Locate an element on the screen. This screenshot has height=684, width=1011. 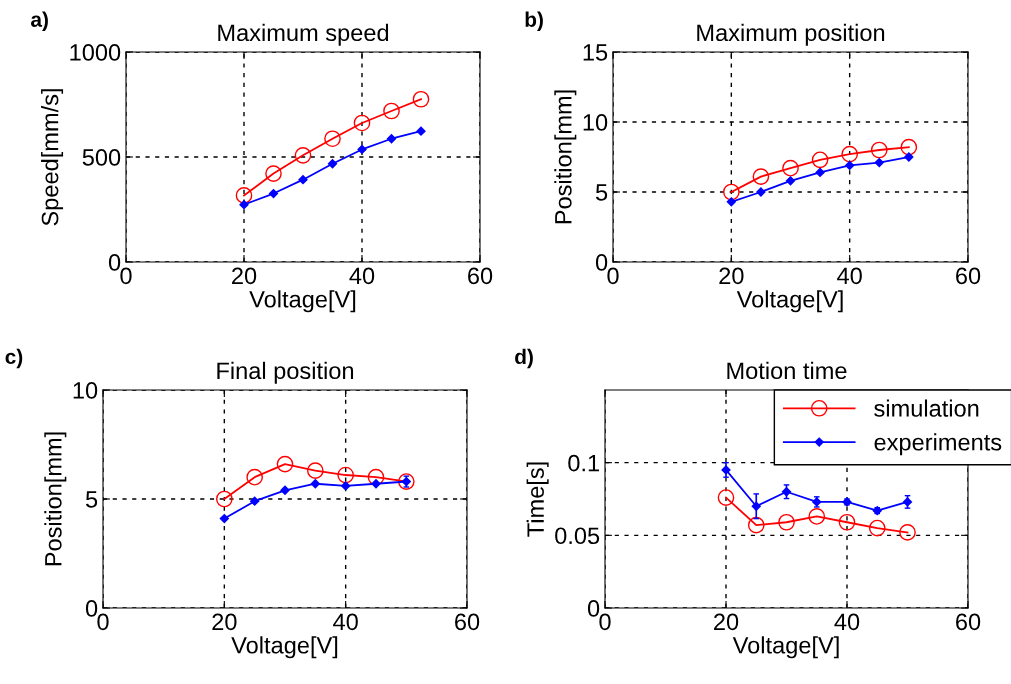
y-tick-label: 1000 is located at coordinates (95, 52).